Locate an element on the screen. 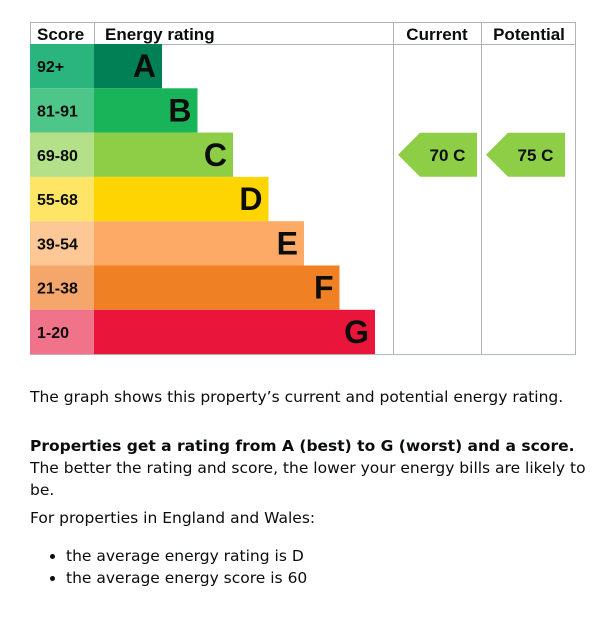 The height and width of the screenshot is (632, 615). band-range-label: 92+ is located at coordinates (50, 67).